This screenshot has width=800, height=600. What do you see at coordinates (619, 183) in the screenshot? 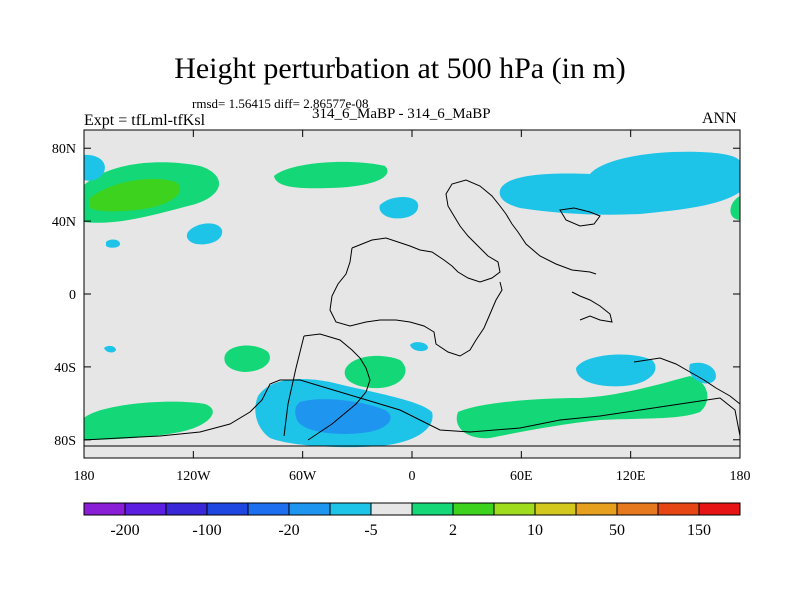
I see `contour-fill-negative-siberia` at bounding box center [619, 183].